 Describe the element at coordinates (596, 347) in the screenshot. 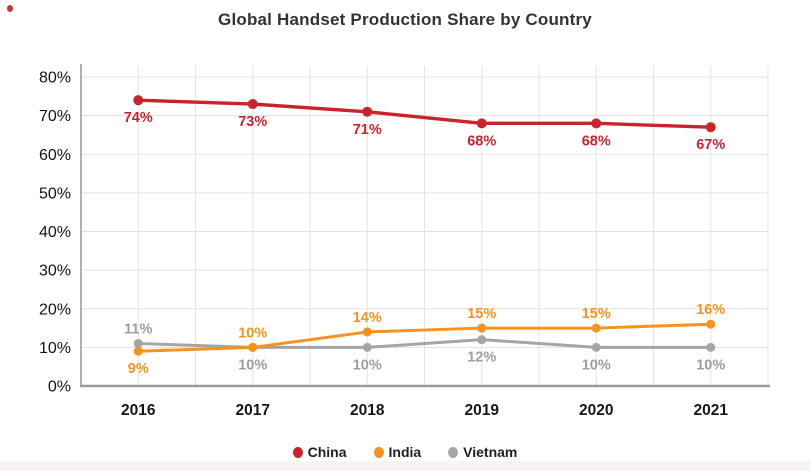

I see `data-point-vietnam-2020` at that location.